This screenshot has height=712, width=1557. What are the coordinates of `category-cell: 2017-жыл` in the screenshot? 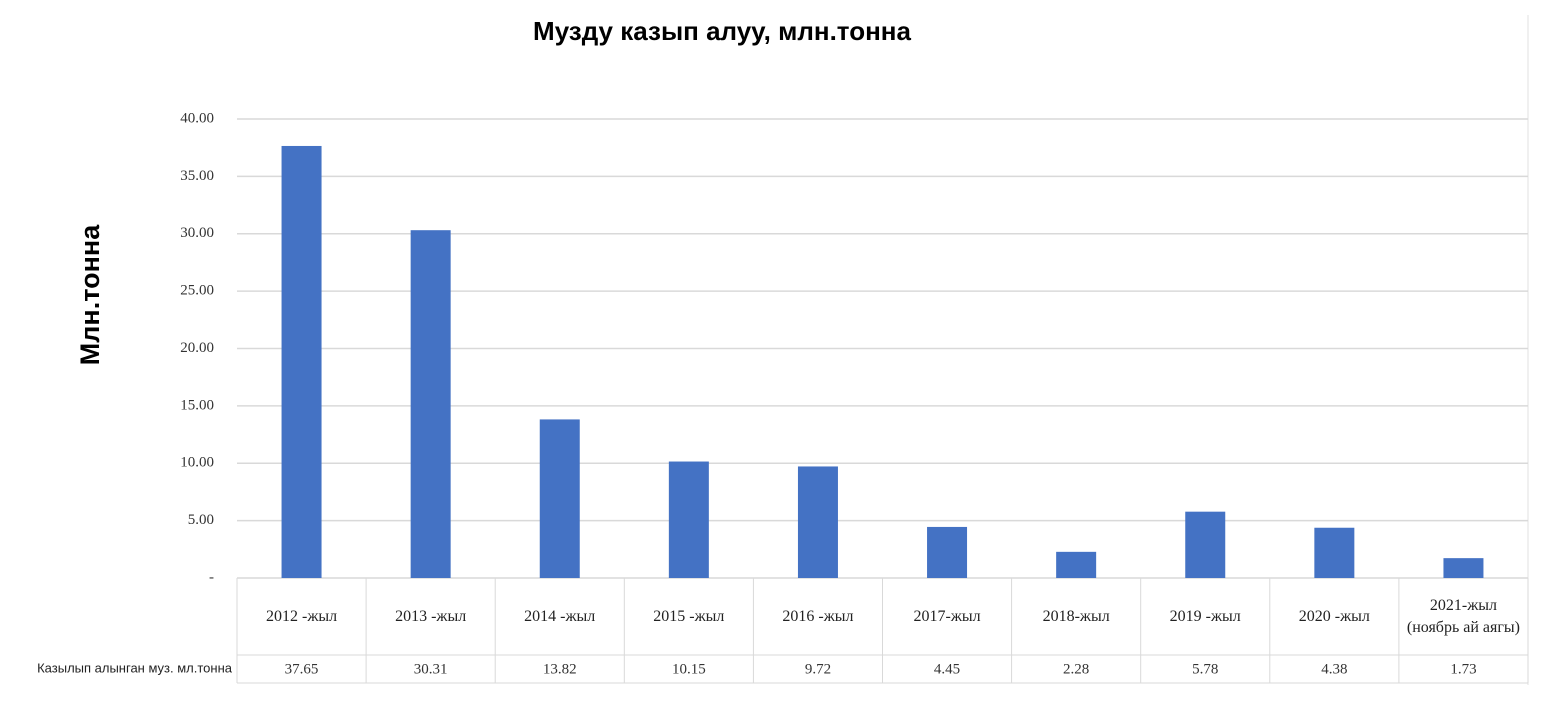 It's located at (947, 616).